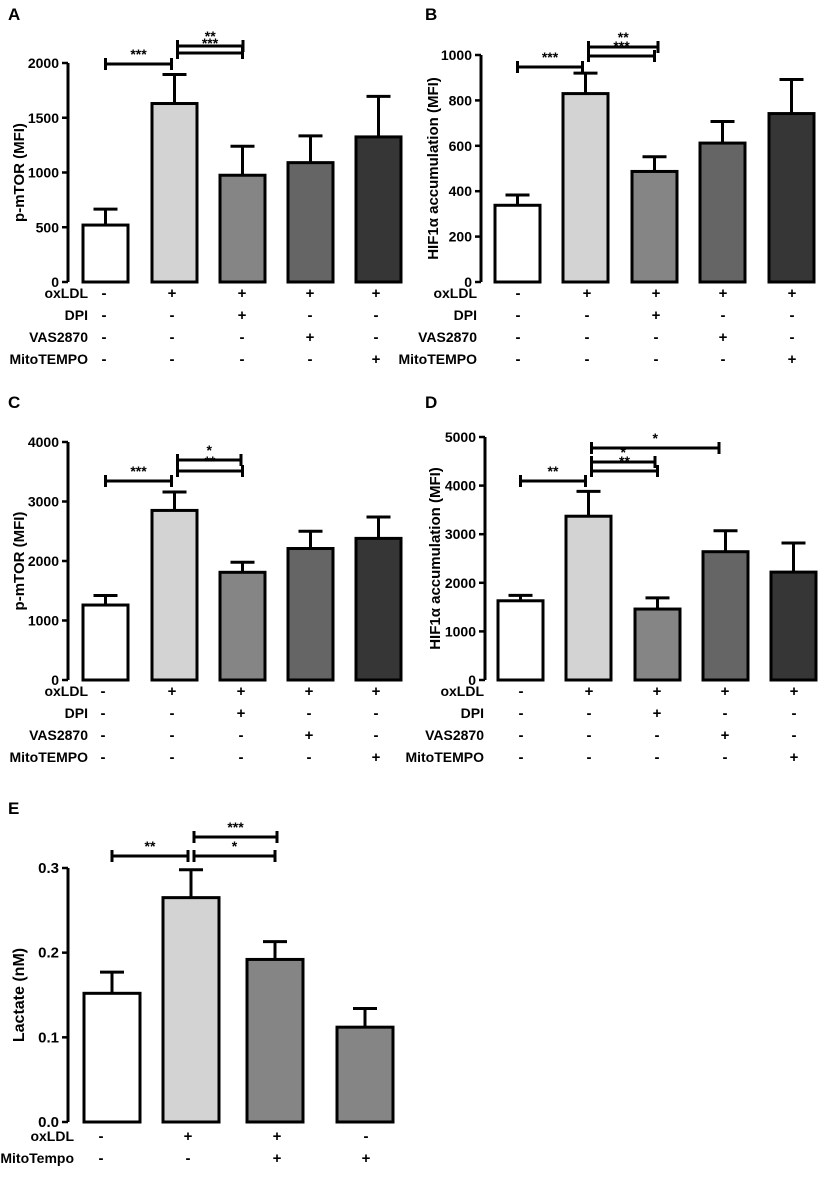  Describe the element at coordinates (14, 14) in the screenshot. I see `panel-label: A` at that location.